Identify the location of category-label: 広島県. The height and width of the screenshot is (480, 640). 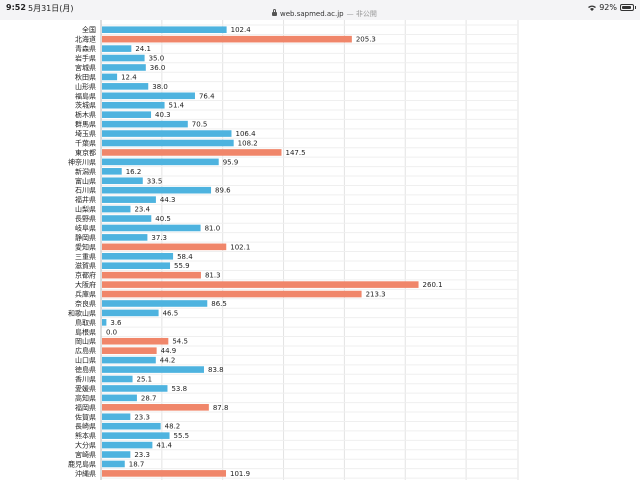
(85, 350).